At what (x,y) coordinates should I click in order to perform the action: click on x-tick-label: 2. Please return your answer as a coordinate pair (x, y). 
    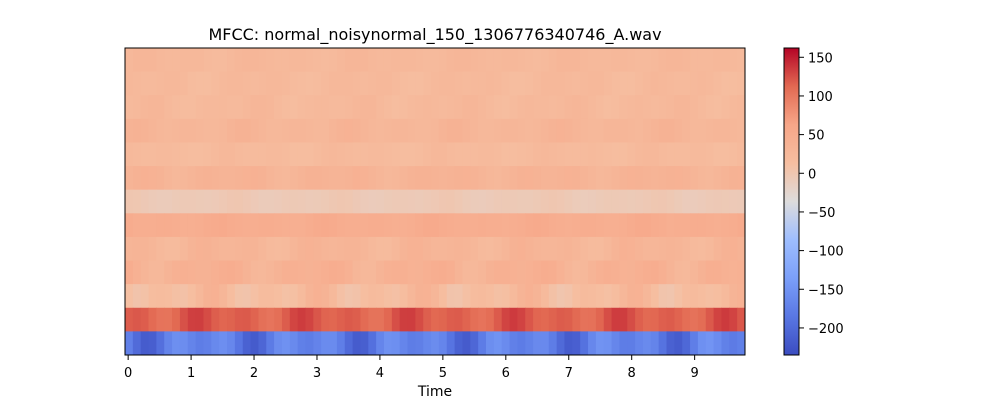
    Looking at the image, I should click on (254, 373).